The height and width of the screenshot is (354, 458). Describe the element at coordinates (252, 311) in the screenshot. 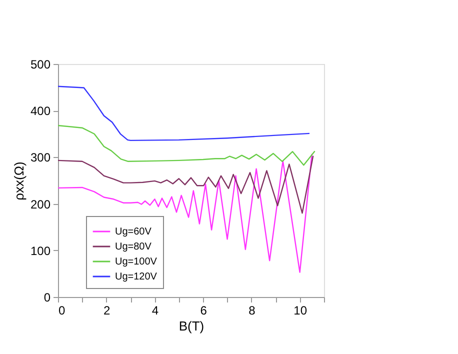

I see `x-tick-label: 8` at that location.